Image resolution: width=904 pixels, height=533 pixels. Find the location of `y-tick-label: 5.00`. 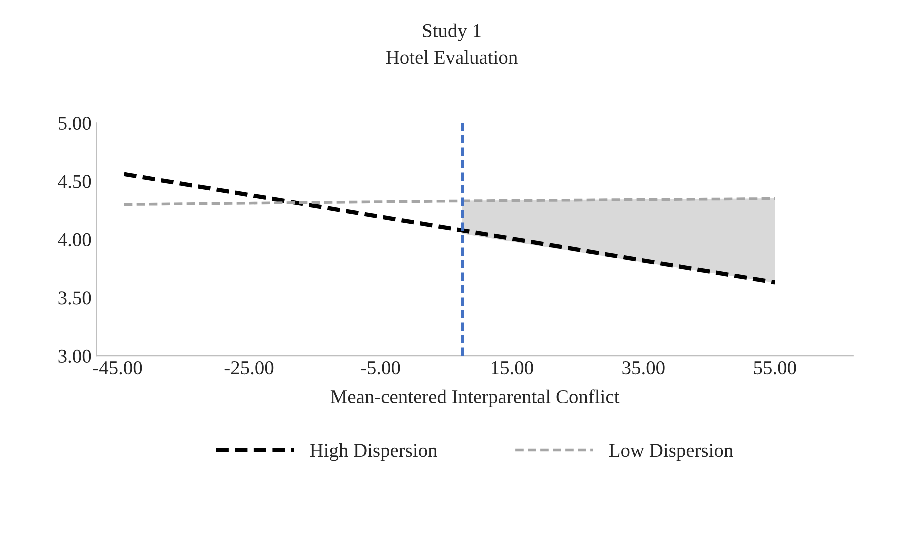

y-tick-label: 5.00 is located at coordinates (75, 123).